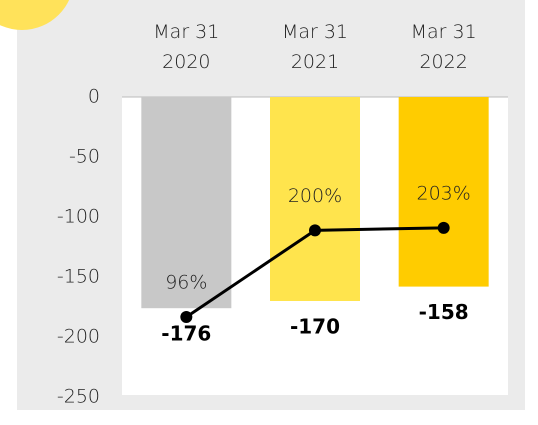  I want to click on x-tick-label: Mar 31 2020, so click(186, 47).